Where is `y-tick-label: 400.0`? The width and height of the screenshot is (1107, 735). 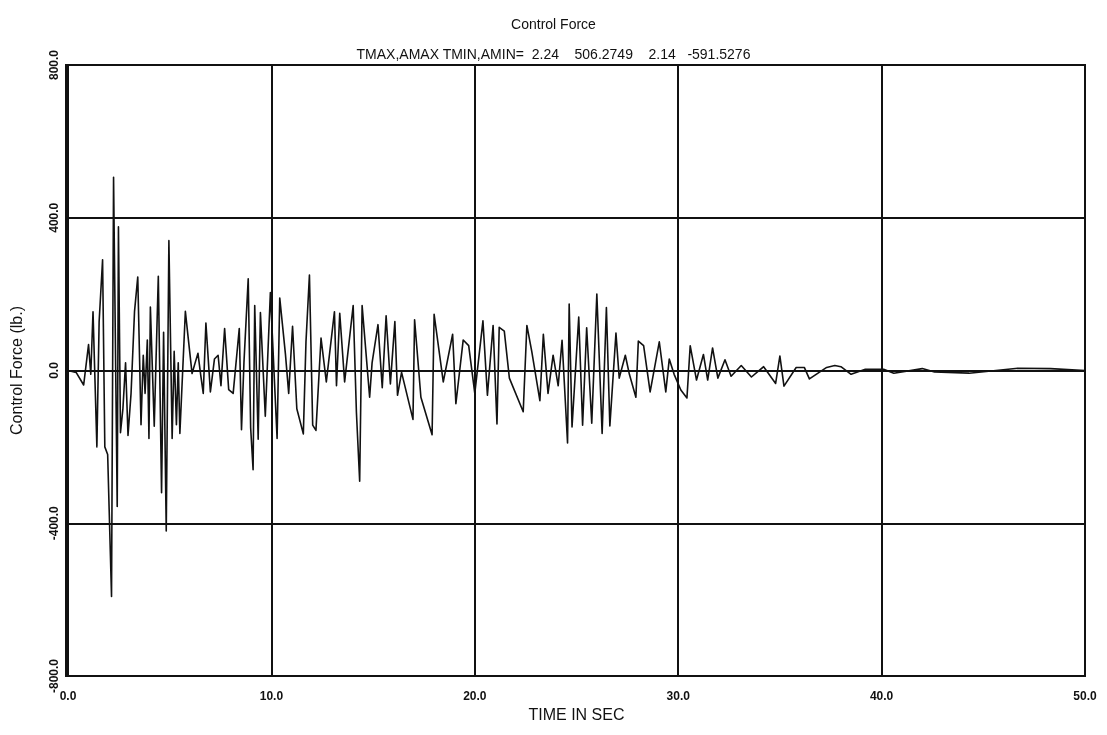
y-tick-label: 400.0 is located at coordinates (54, 217).